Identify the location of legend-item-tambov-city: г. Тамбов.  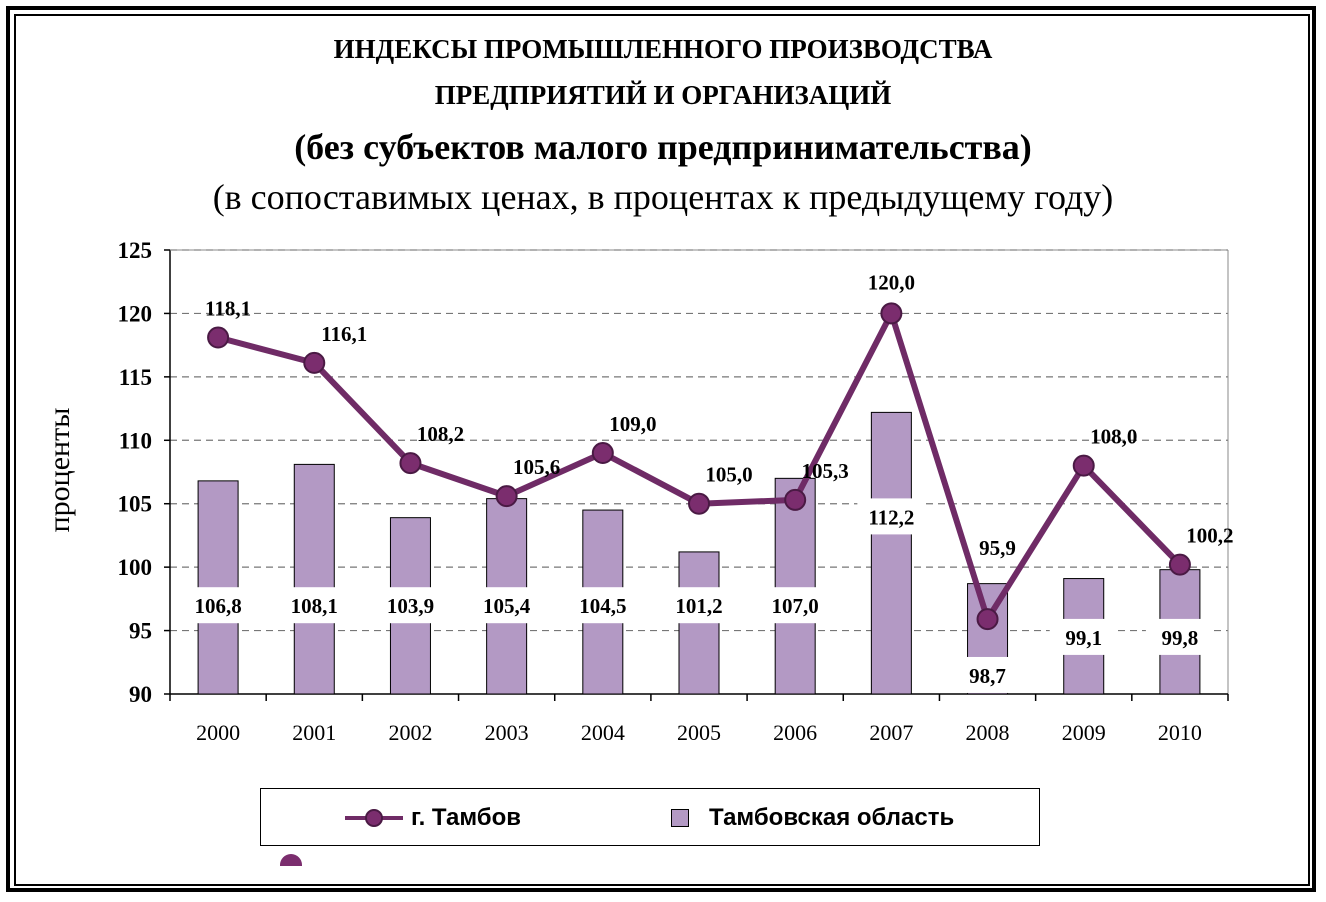
(433, 818).